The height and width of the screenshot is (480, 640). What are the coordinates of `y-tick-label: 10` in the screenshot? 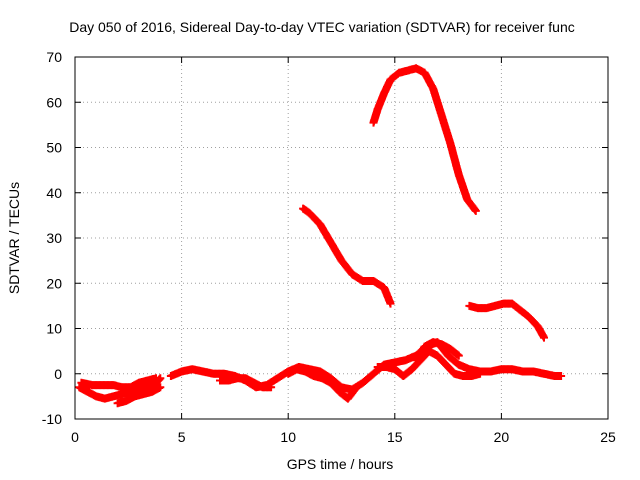 It's located at (54, 329).